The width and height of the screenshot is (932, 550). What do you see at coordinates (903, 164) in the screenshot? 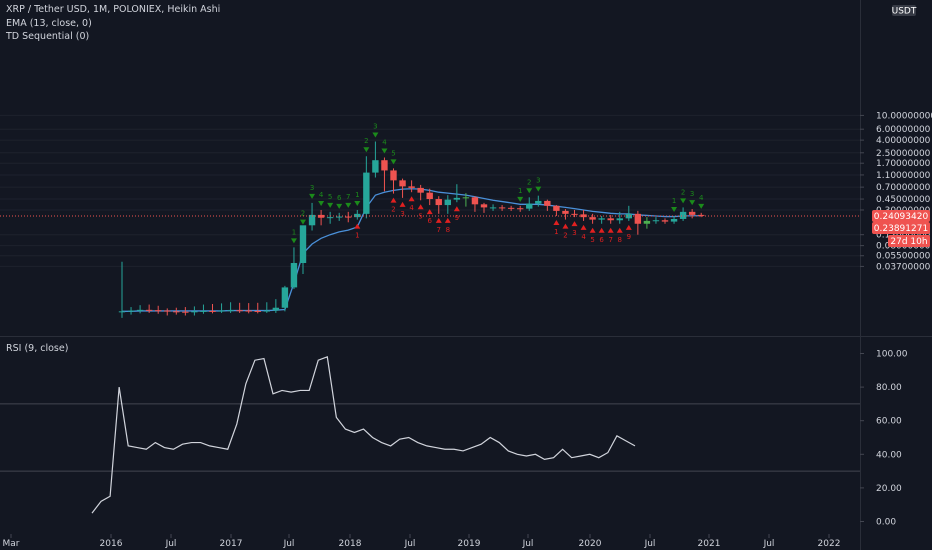
I see `price-tick-label: 1.70000000` at bounding box center [903, 164].